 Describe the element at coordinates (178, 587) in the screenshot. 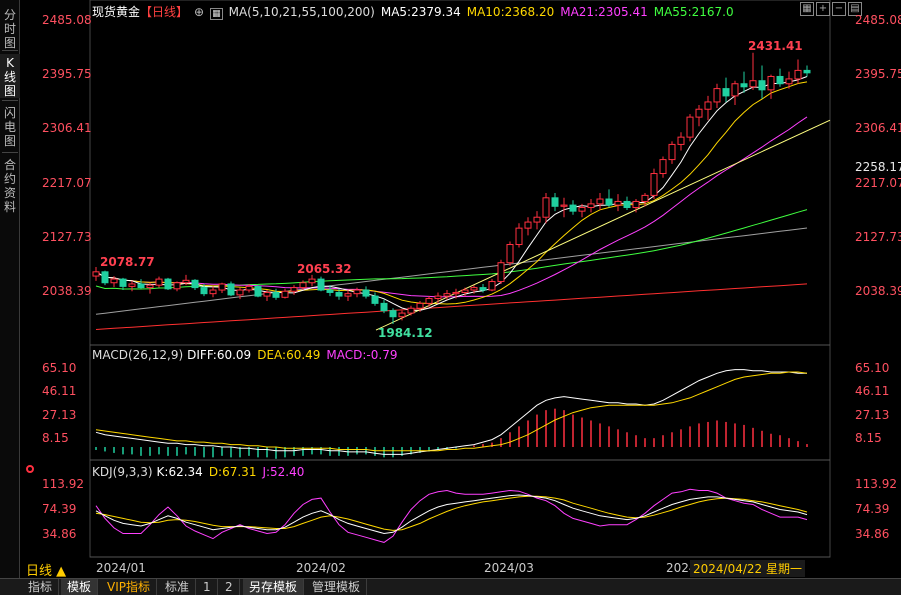

I see `toolbar-standard: 标准` at that location.